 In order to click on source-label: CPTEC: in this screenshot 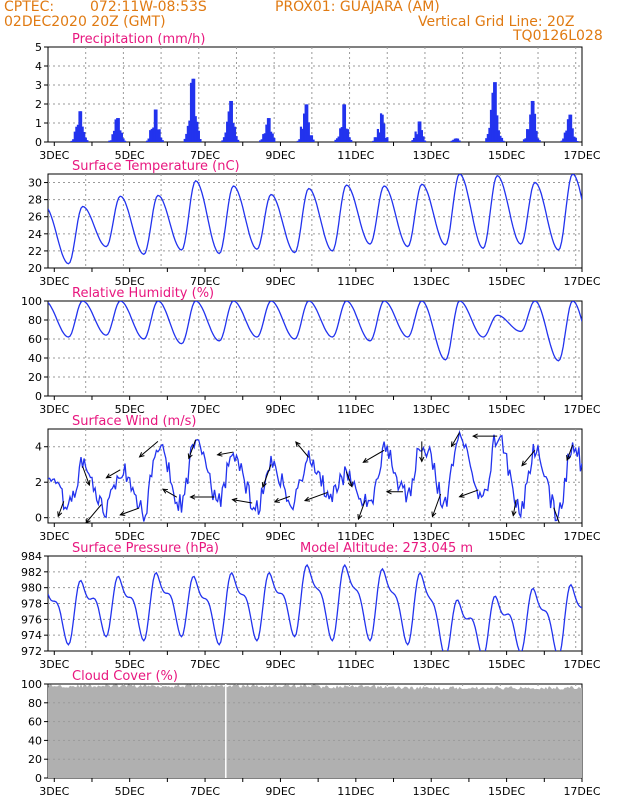, I will do `click(29, 7)`.